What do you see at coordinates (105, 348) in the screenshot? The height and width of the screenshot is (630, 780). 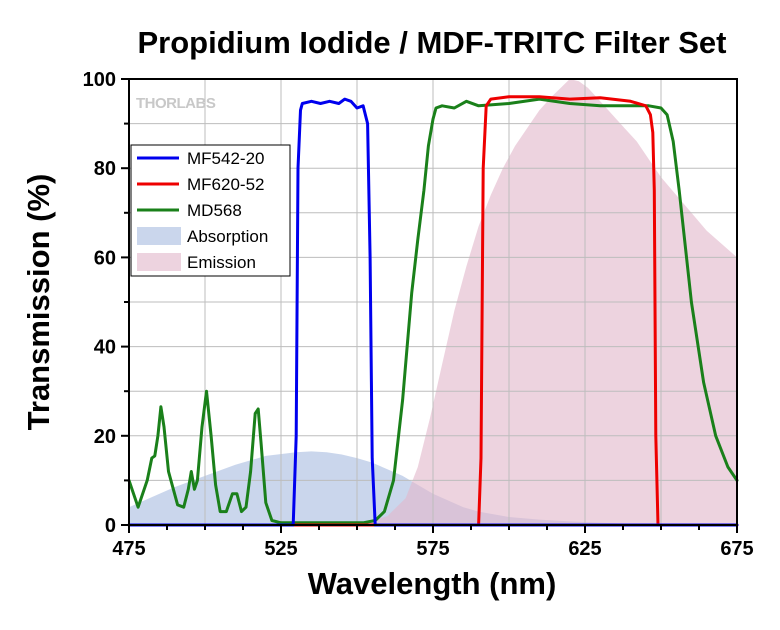 I see `y-tick-label: 40` at bounding box center [105, 348].